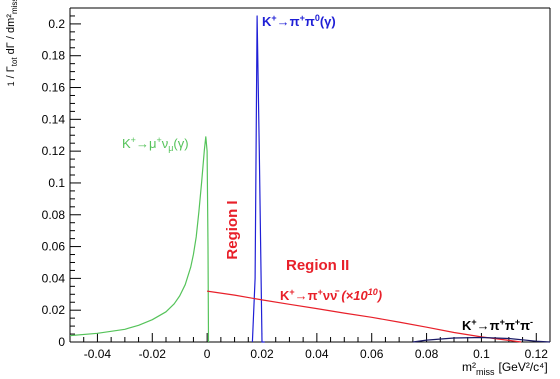  What do you see at coordinates (427, 354) in the screenshot?
I see `x-tick-label: 0.08` at bounding box center [427, 354].